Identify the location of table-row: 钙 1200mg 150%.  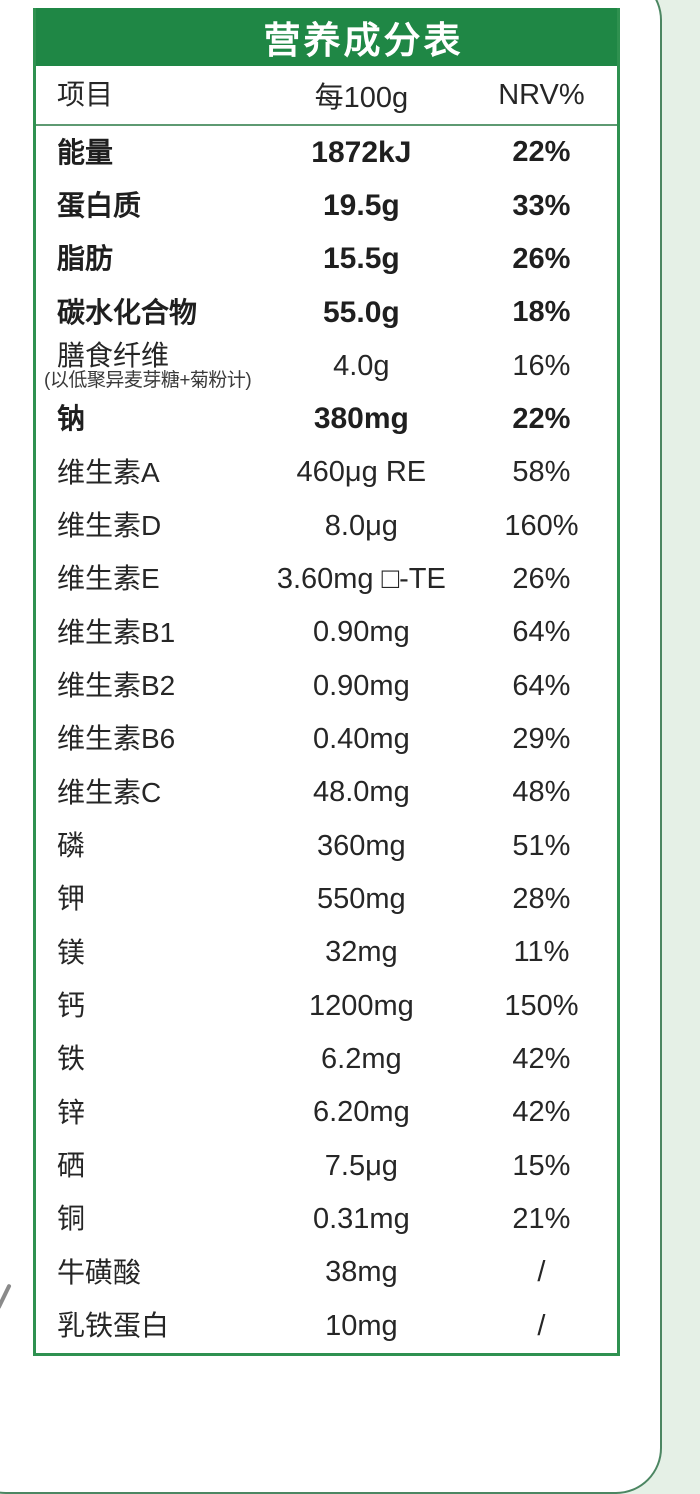
(326, 1006).